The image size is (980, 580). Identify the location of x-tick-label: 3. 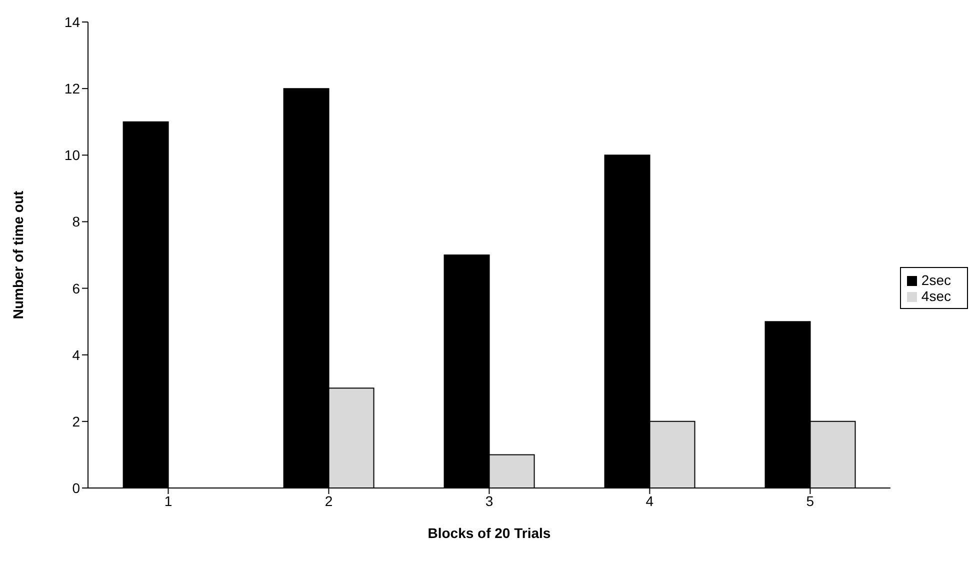
(489, 500).